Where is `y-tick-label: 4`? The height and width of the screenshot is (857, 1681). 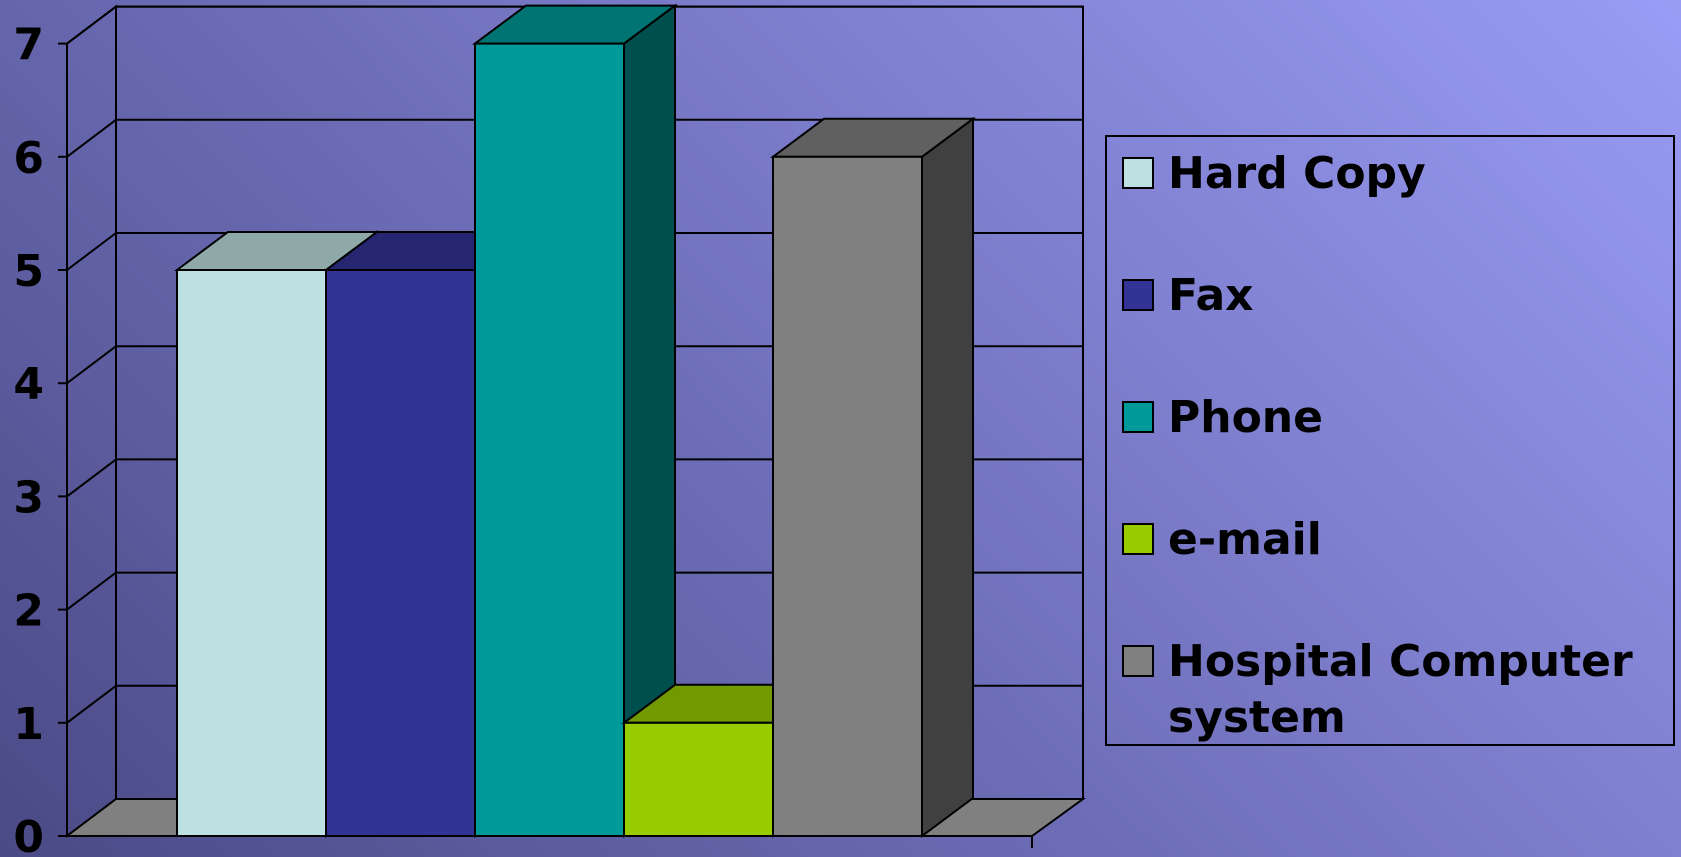
y-tick-label: 4 is located at coordinates (28, 384).